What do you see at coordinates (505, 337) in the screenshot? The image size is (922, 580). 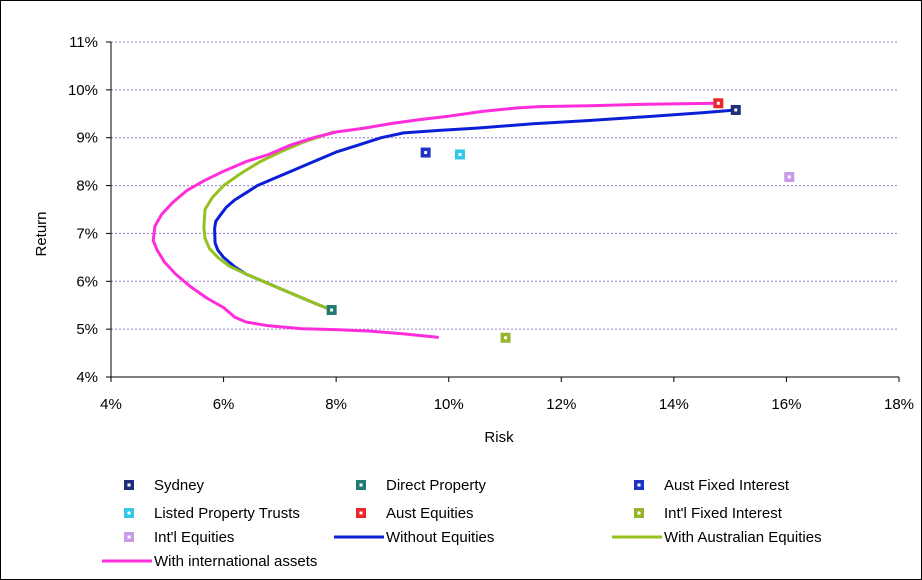 I see `point-int-l-fixed-interest` at bounding box center [505, 337].